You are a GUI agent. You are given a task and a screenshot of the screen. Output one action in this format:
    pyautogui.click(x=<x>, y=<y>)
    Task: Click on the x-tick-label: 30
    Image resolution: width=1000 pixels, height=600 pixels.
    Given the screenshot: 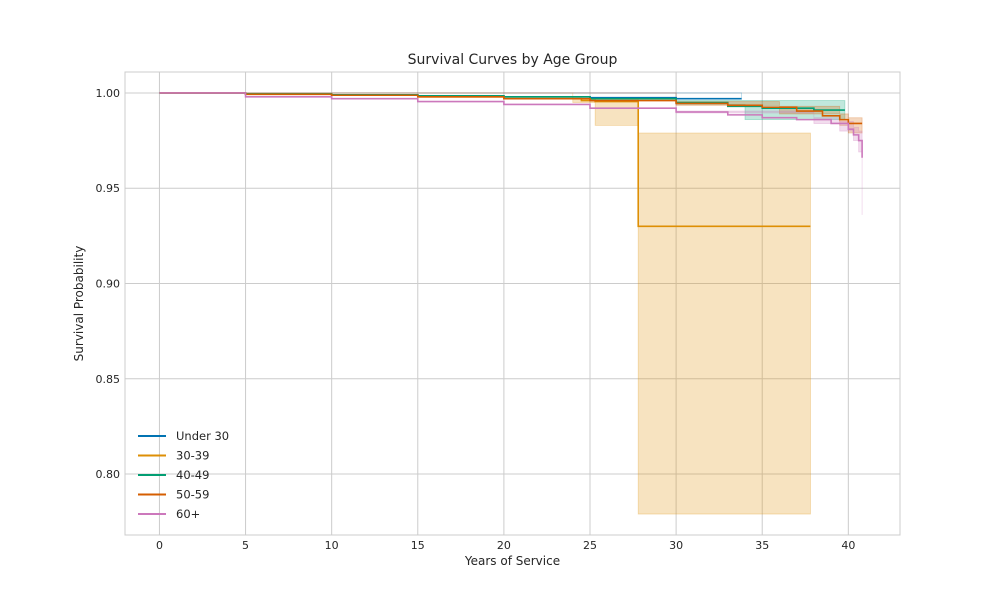 What is the action you would take?
    pyautogui.click(x=676, y=545)
    